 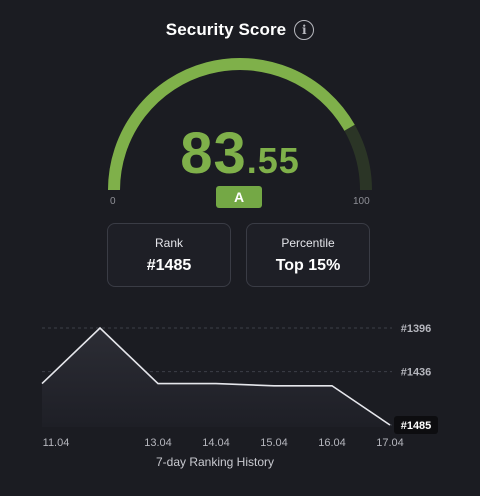 I want to click on rank-value: #1485, so click(x=169, y=265).